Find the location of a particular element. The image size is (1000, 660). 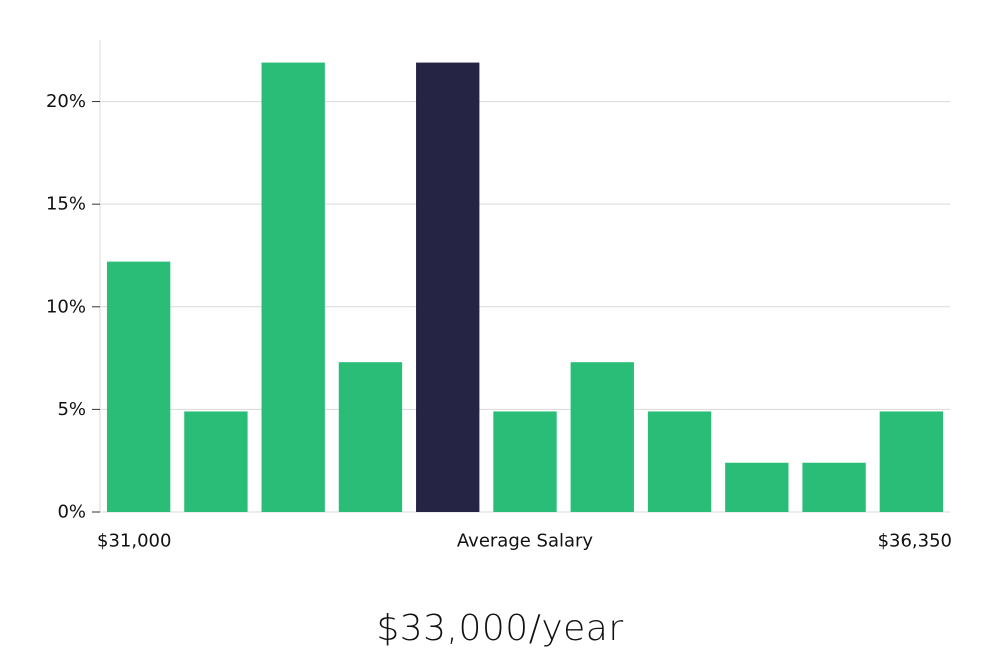

y-tick-label: 10% is located at coordinates (66, 306).